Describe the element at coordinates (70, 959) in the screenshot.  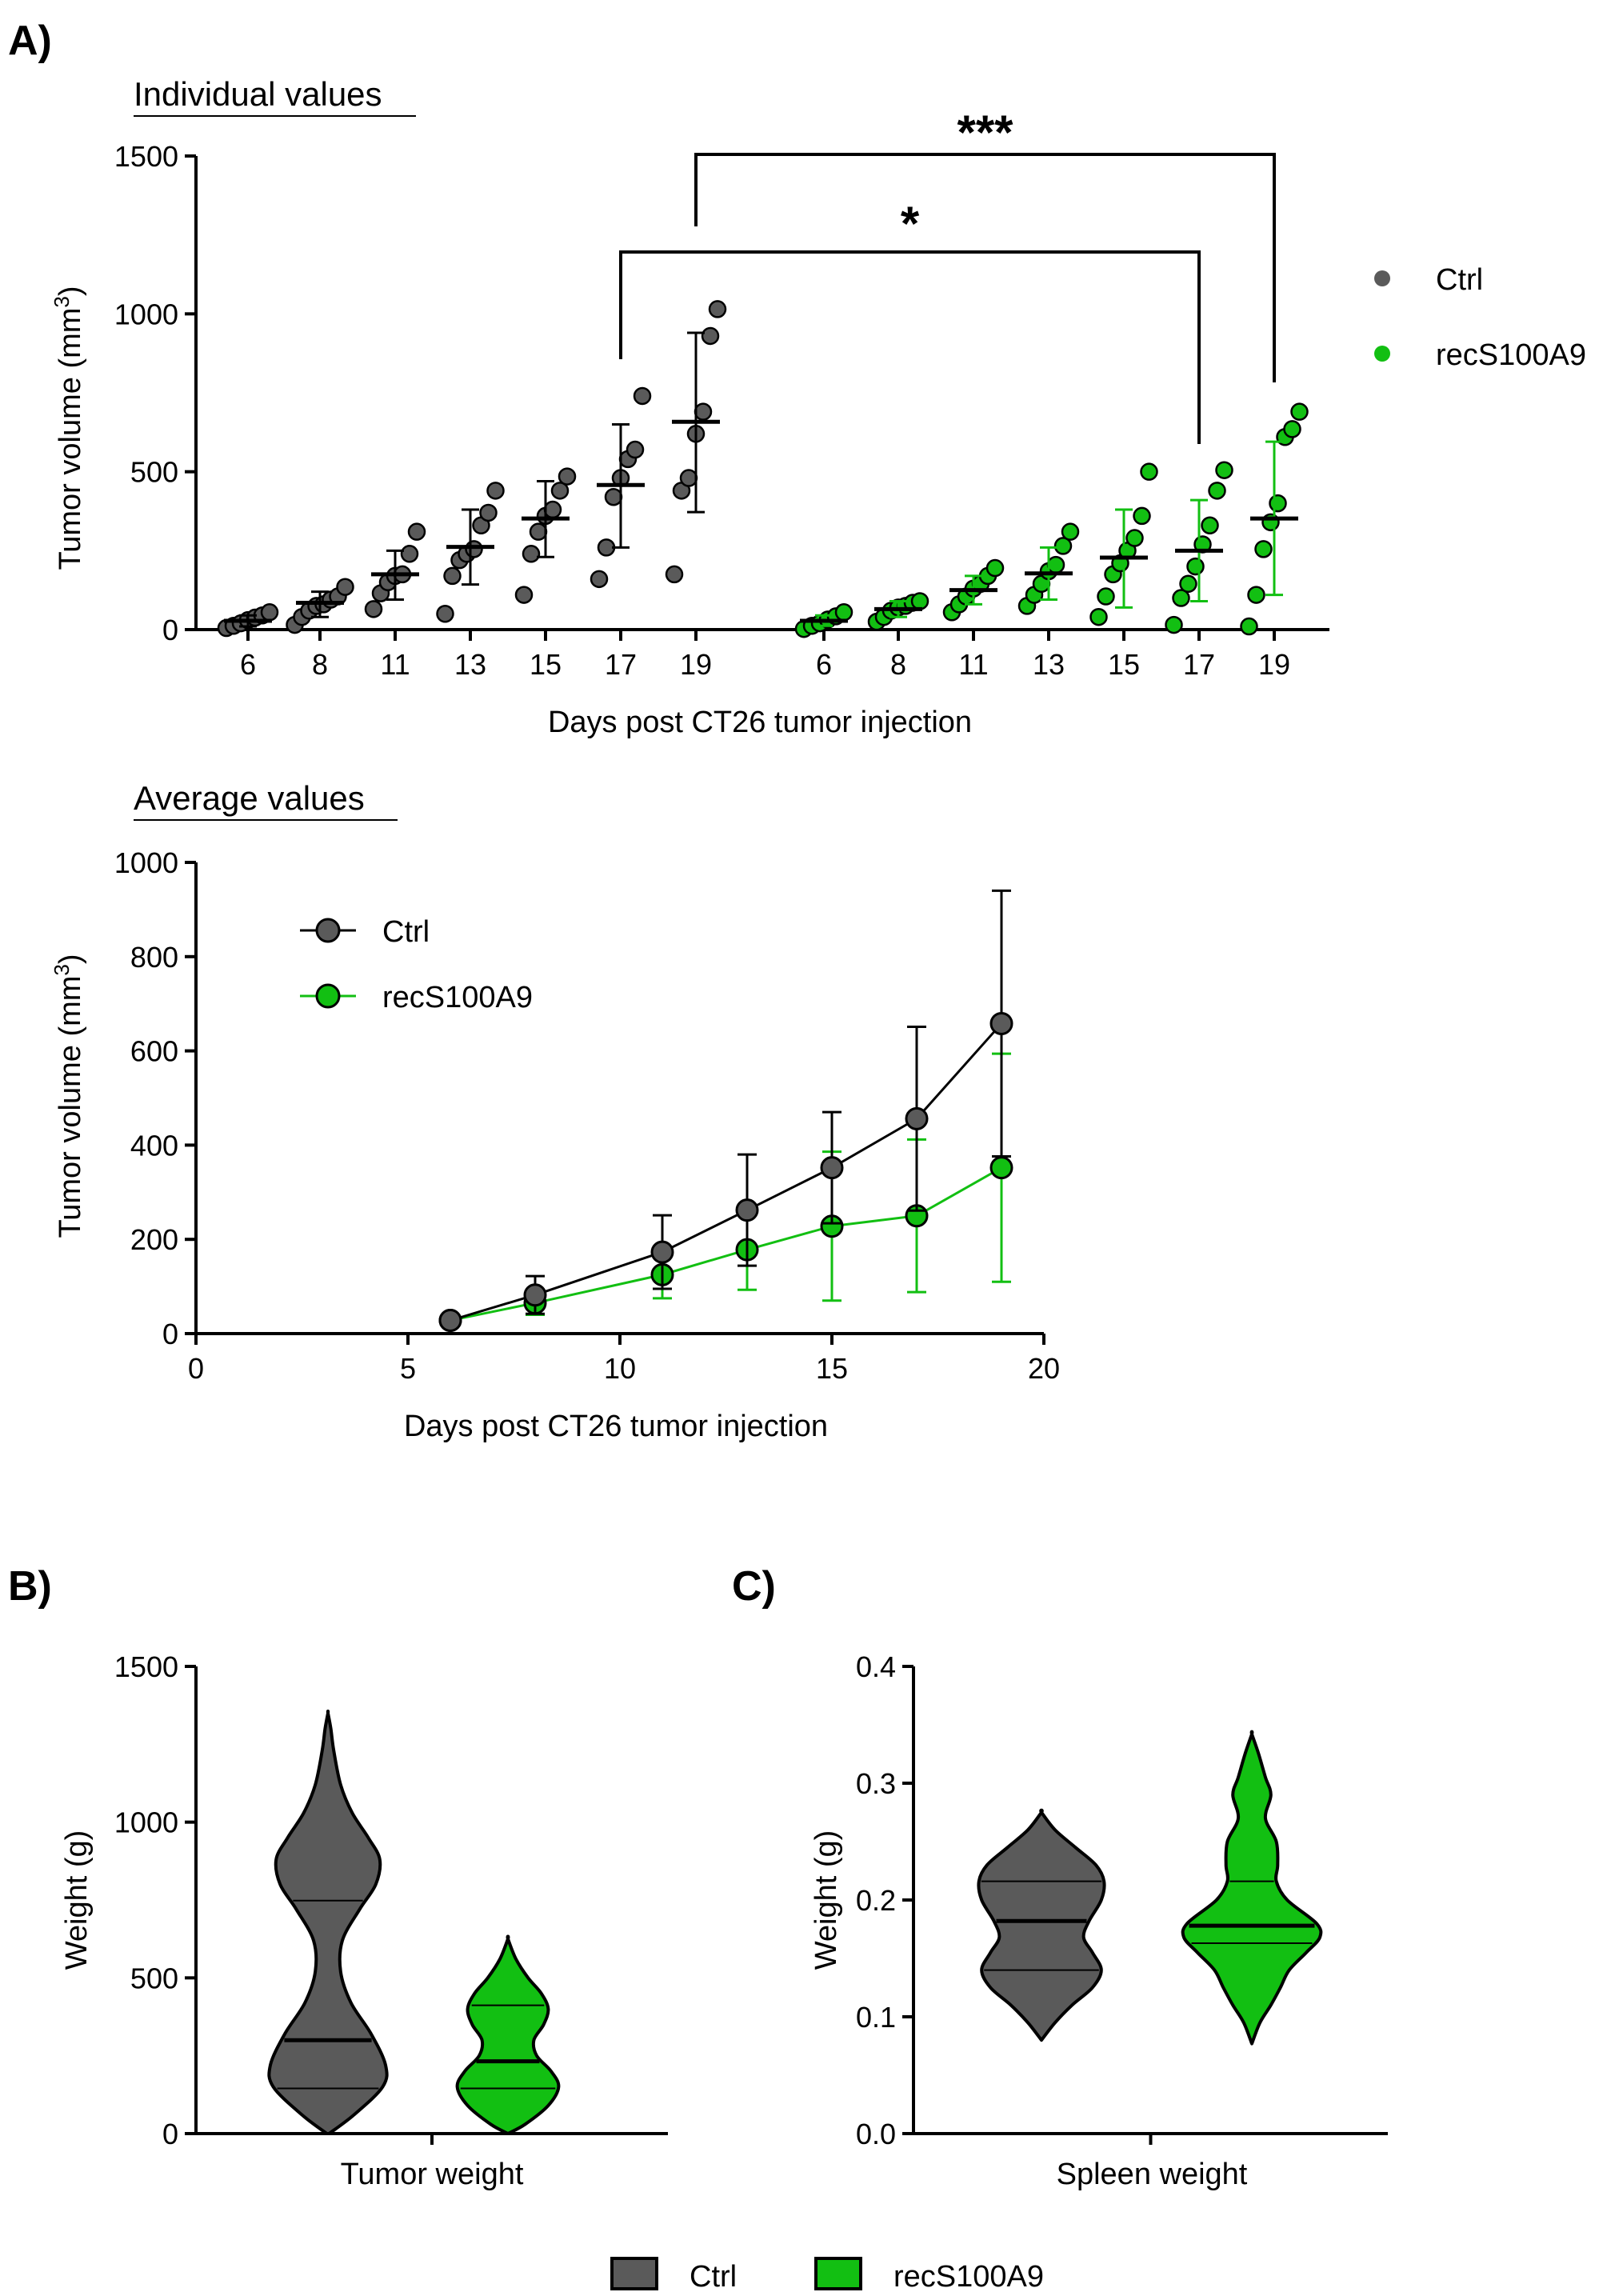
I see `line-ylabel-close: )` at that location.